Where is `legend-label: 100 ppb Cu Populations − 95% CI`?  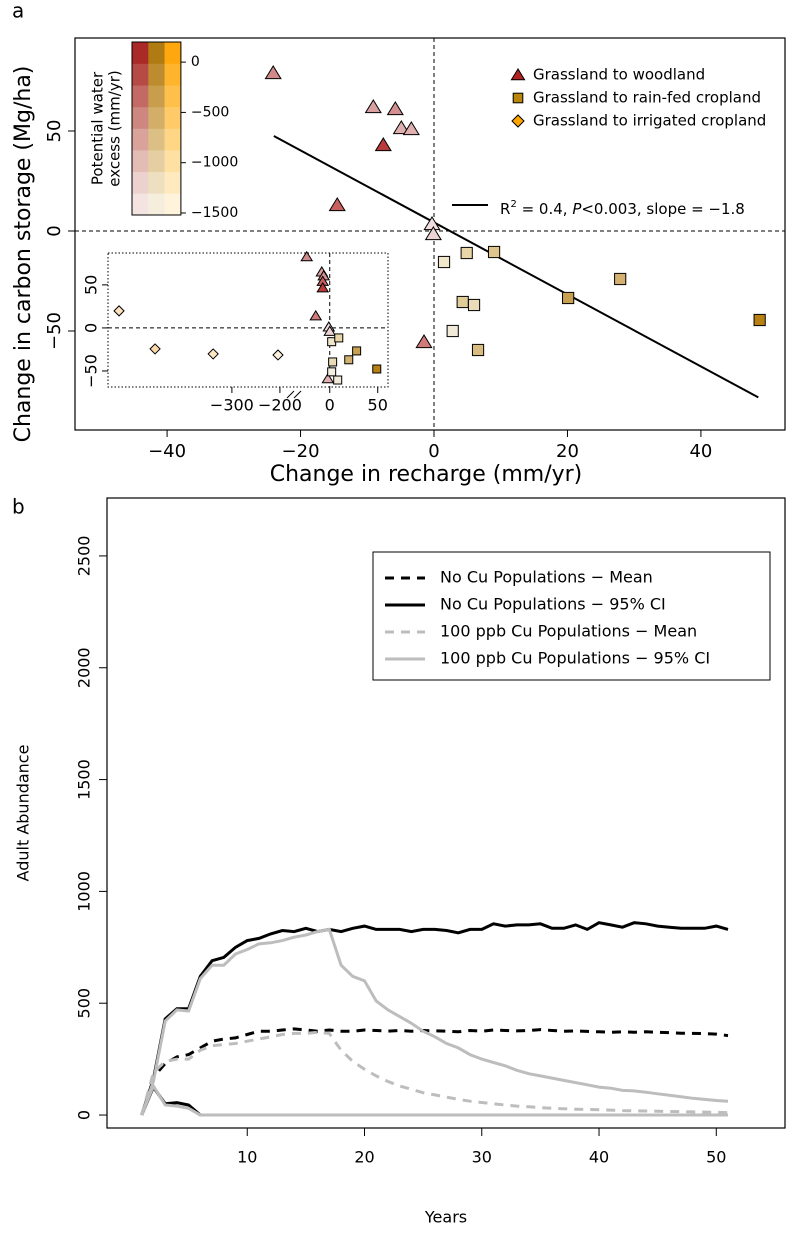 legend-label: 100 ppb Cu Populations − 95% CI is located at coordinates (575, 658).